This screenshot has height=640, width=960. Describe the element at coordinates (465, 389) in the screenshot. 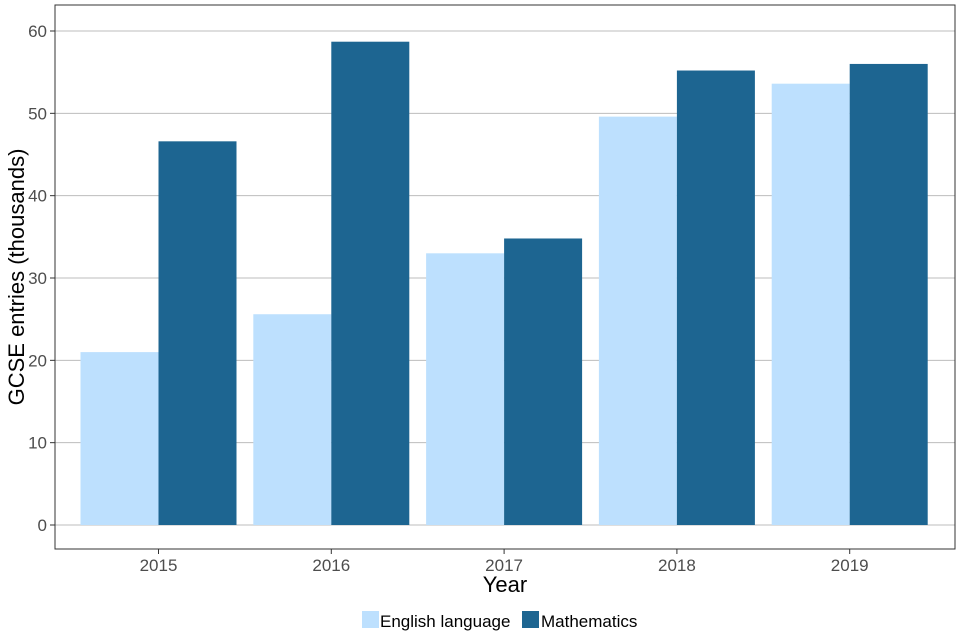

I see `bar-english-language-2017` at that location.